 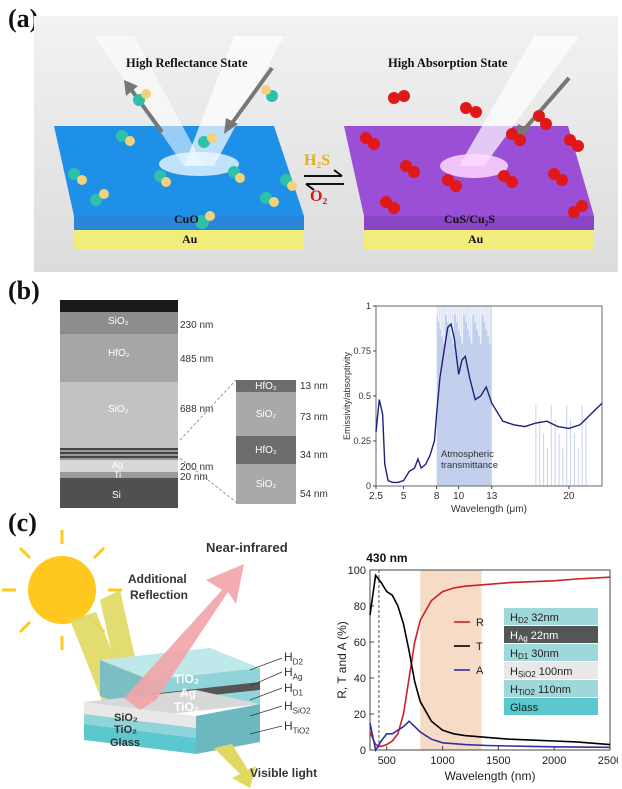 I want to click on forward-arrow-head, so click(x=338, y=173).